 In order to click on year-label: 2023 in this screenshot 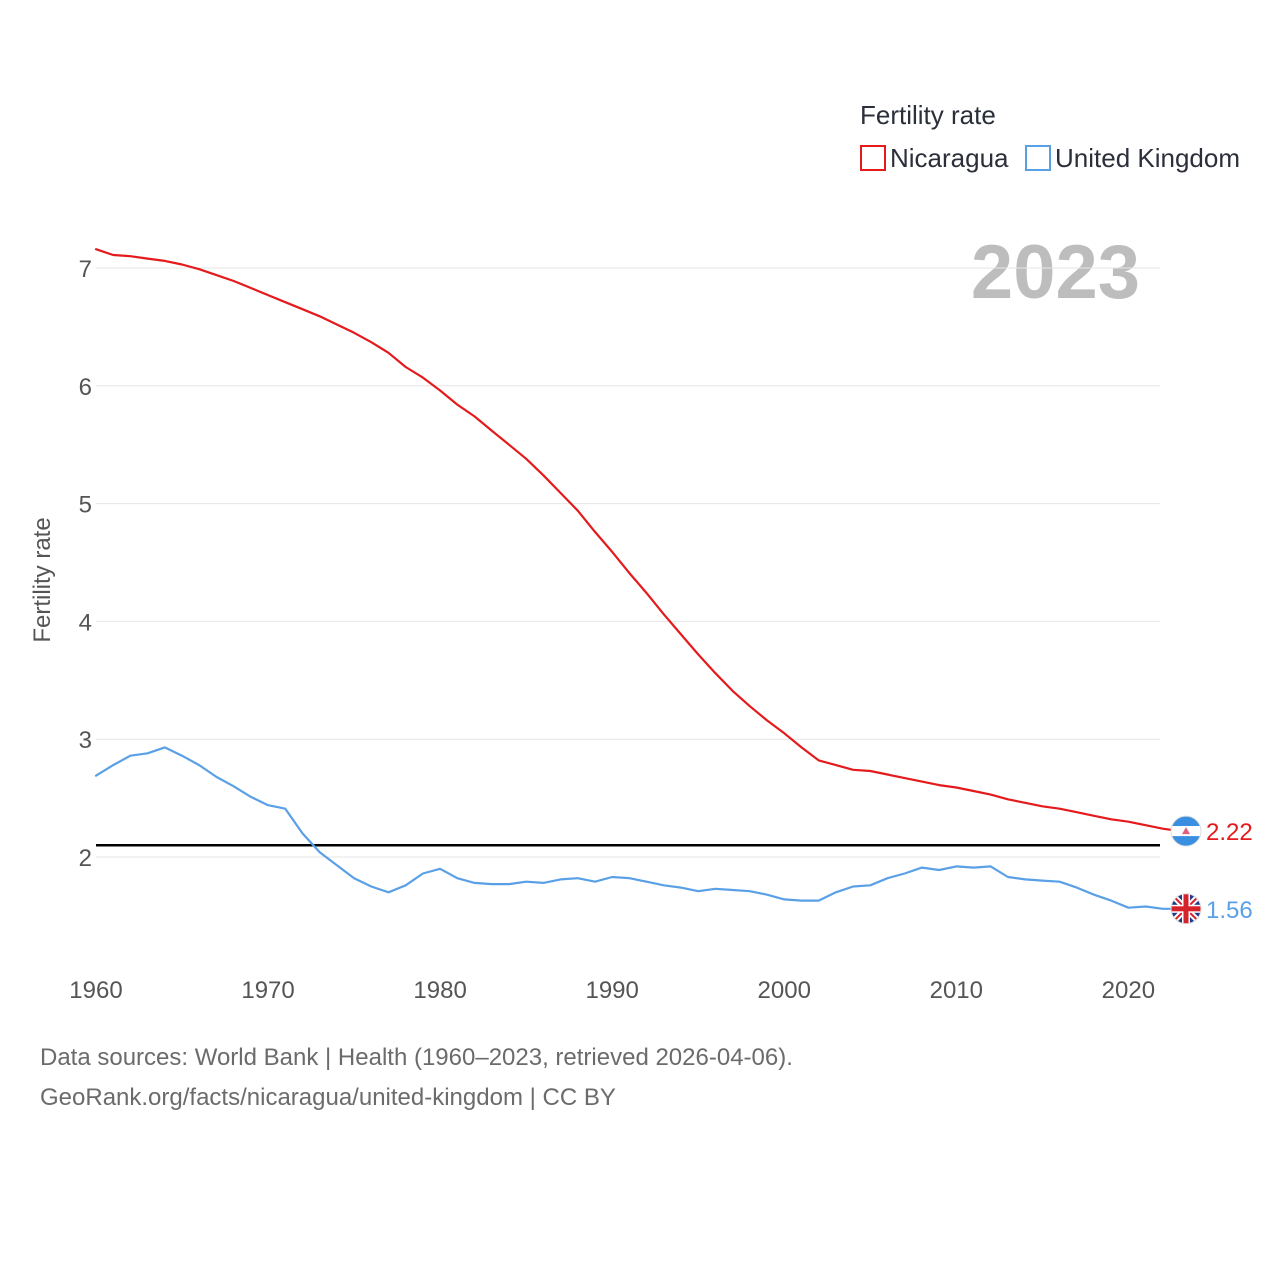, I will do `click(1055, 272)`.